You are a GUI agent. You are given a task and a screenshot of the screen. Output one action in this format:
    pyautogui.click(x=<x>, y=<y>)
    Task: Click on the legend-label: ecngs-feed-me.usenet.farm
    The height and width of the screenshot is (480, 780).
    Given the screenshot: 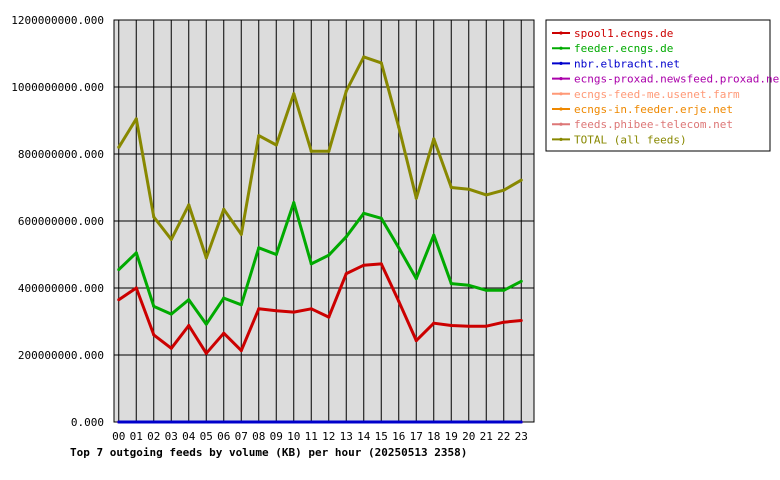 What is the action you would take?
    pyautogui.click(x=657, y=94)
    